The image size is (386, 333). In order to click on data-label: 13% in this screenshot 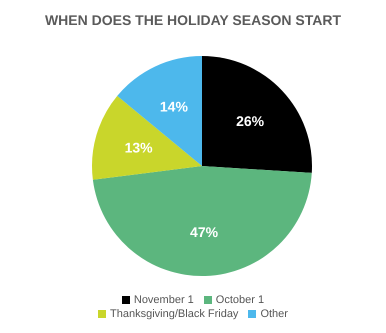, I will do `click(139, 148)`.